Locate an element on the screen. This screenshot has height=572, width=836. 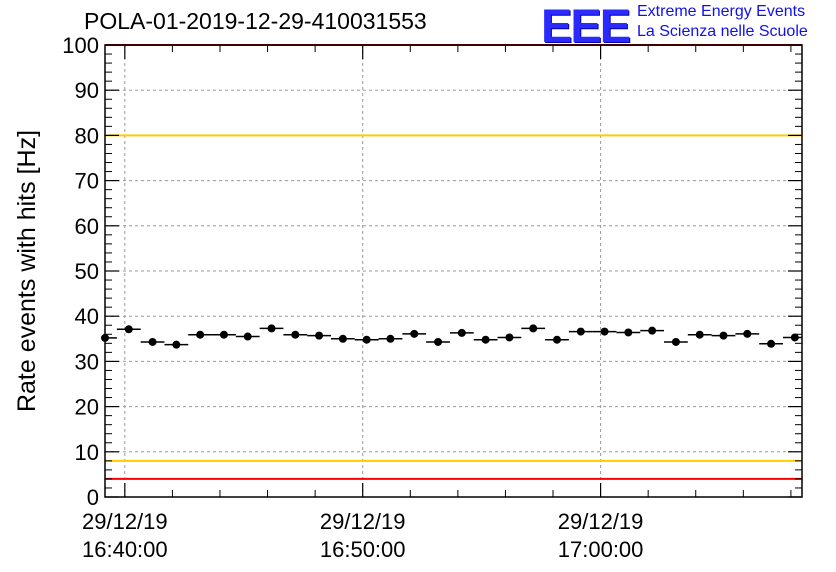
y-tick-label: 90 is located at coordinates (87, 90).